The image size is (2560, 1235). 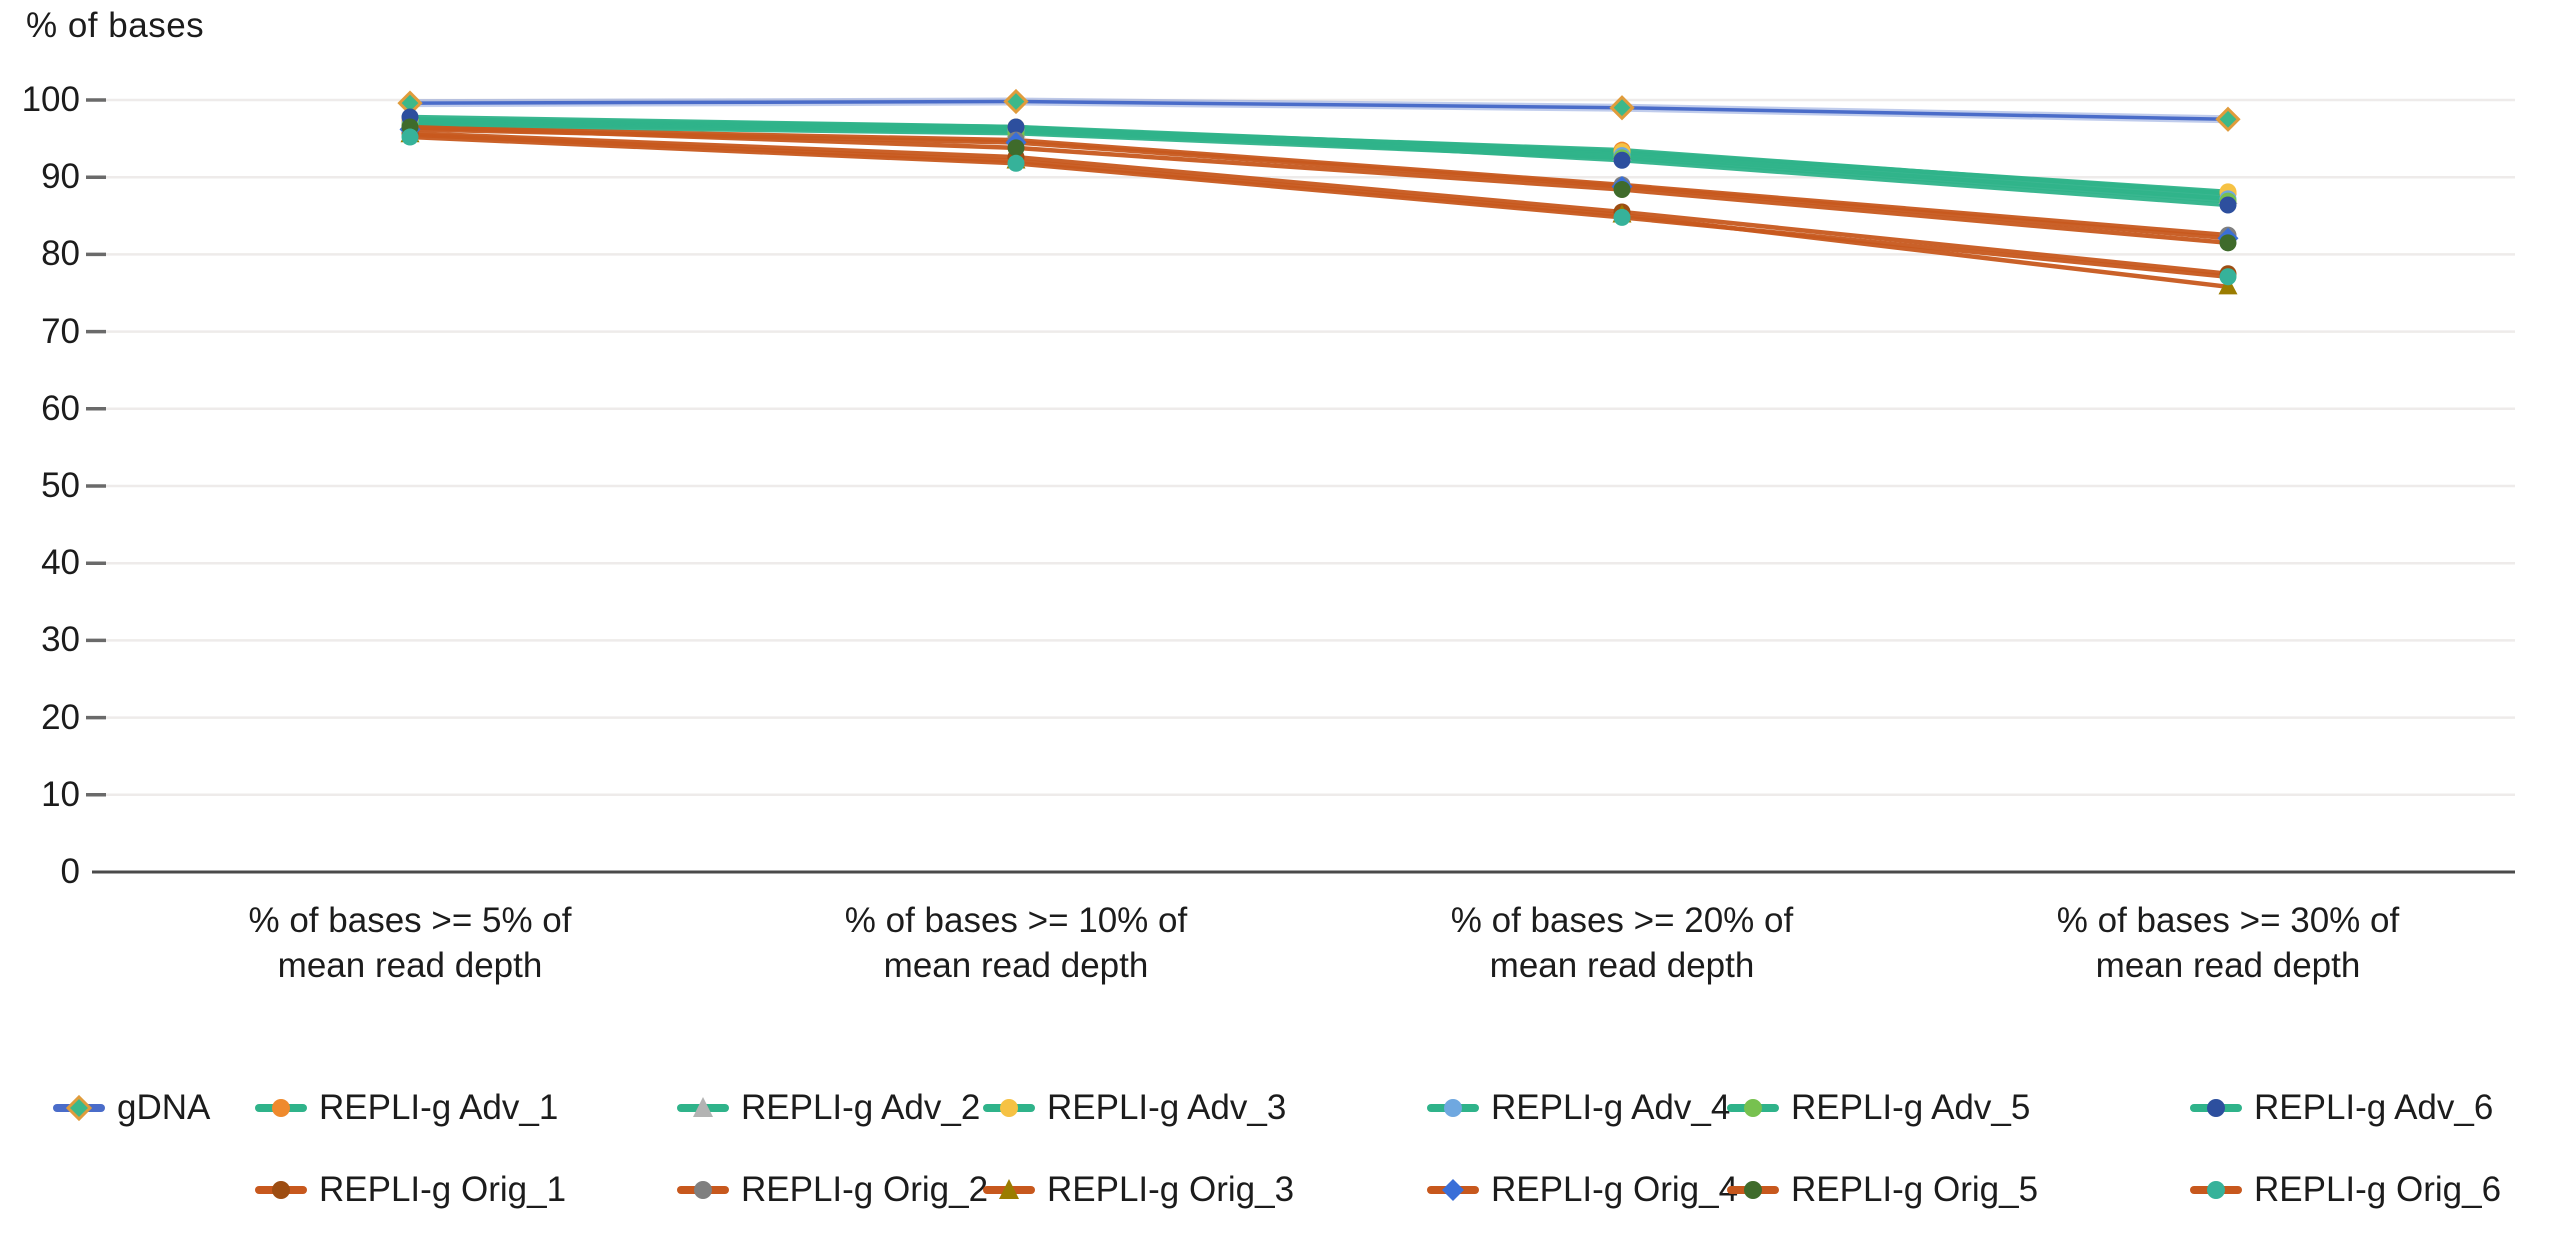 I want to click on x-category-line1: % of bases >= 30% of, so click(x=2228, y=920).